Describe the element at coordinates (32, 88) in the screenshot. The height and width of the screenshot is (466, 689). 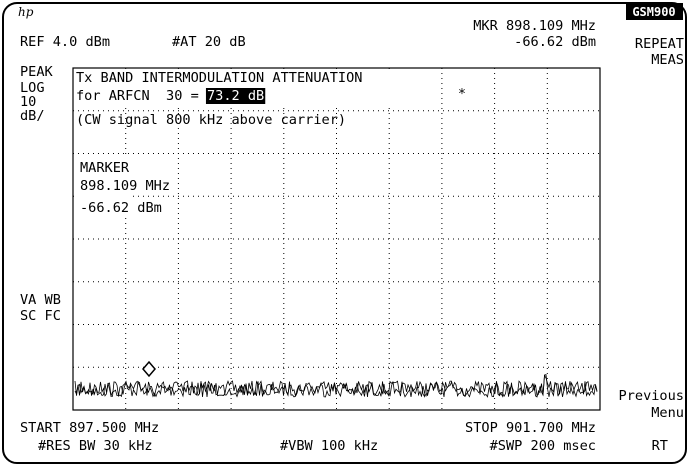
I see `left-annotation: LOG` at that location.